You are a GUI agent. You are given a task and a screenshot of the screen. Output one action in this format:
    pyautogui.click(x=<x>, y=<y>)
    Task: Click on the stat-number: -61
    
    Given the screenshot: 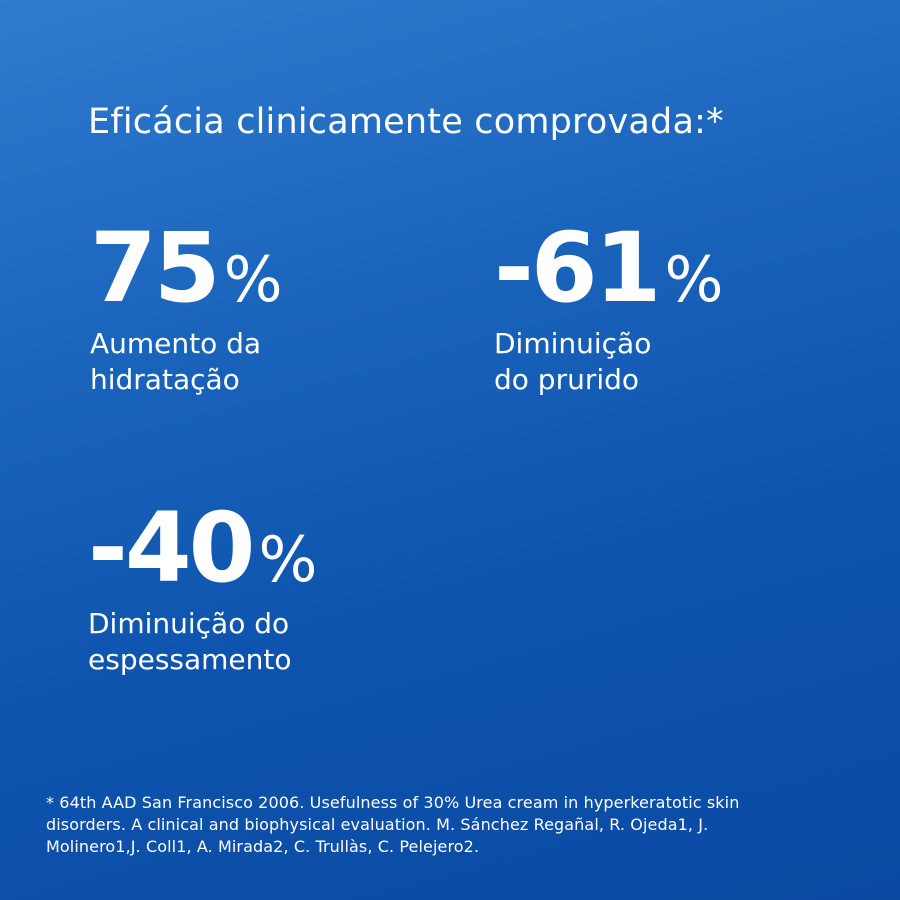 What is the action you would take?
    pyautogui.click(x=577, y=268)
    